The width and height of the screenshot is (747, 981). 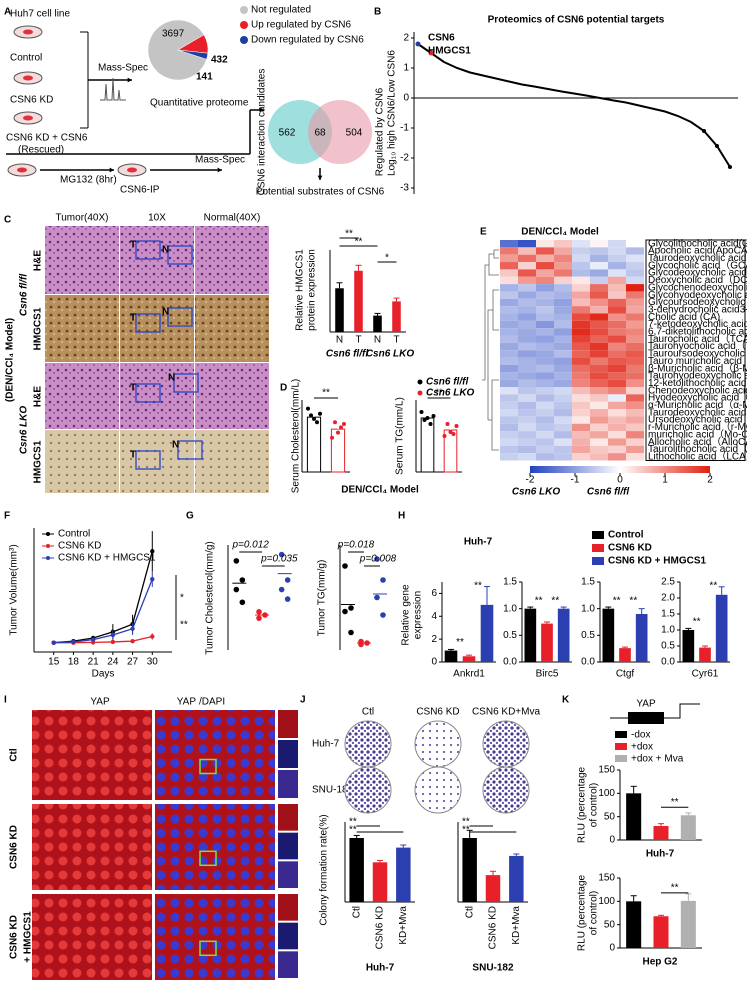 I want to click on significance: **, so click(x=466, y=830).